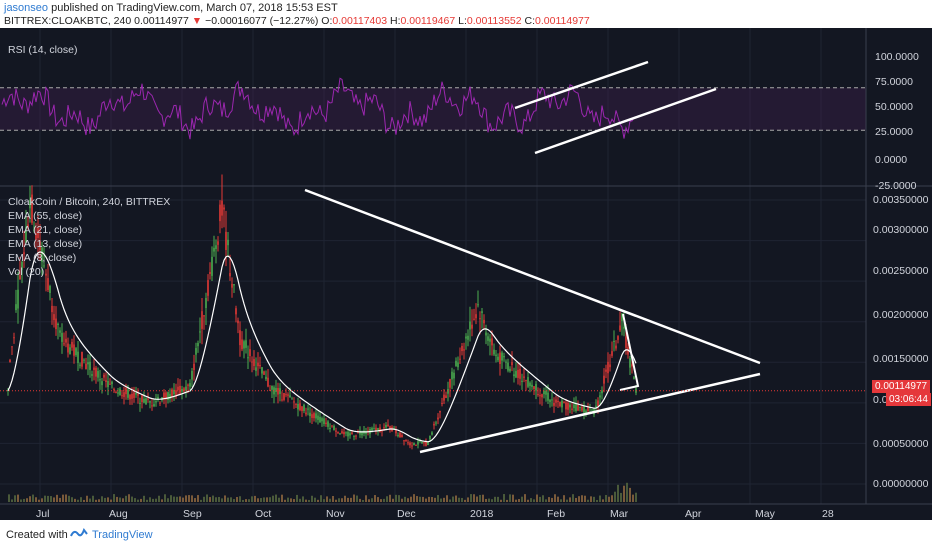 The image size is (932, 550). Describe the element at coordinates (693, 514) in the screenshot. I see `x-label-apr: Apr` at that location.